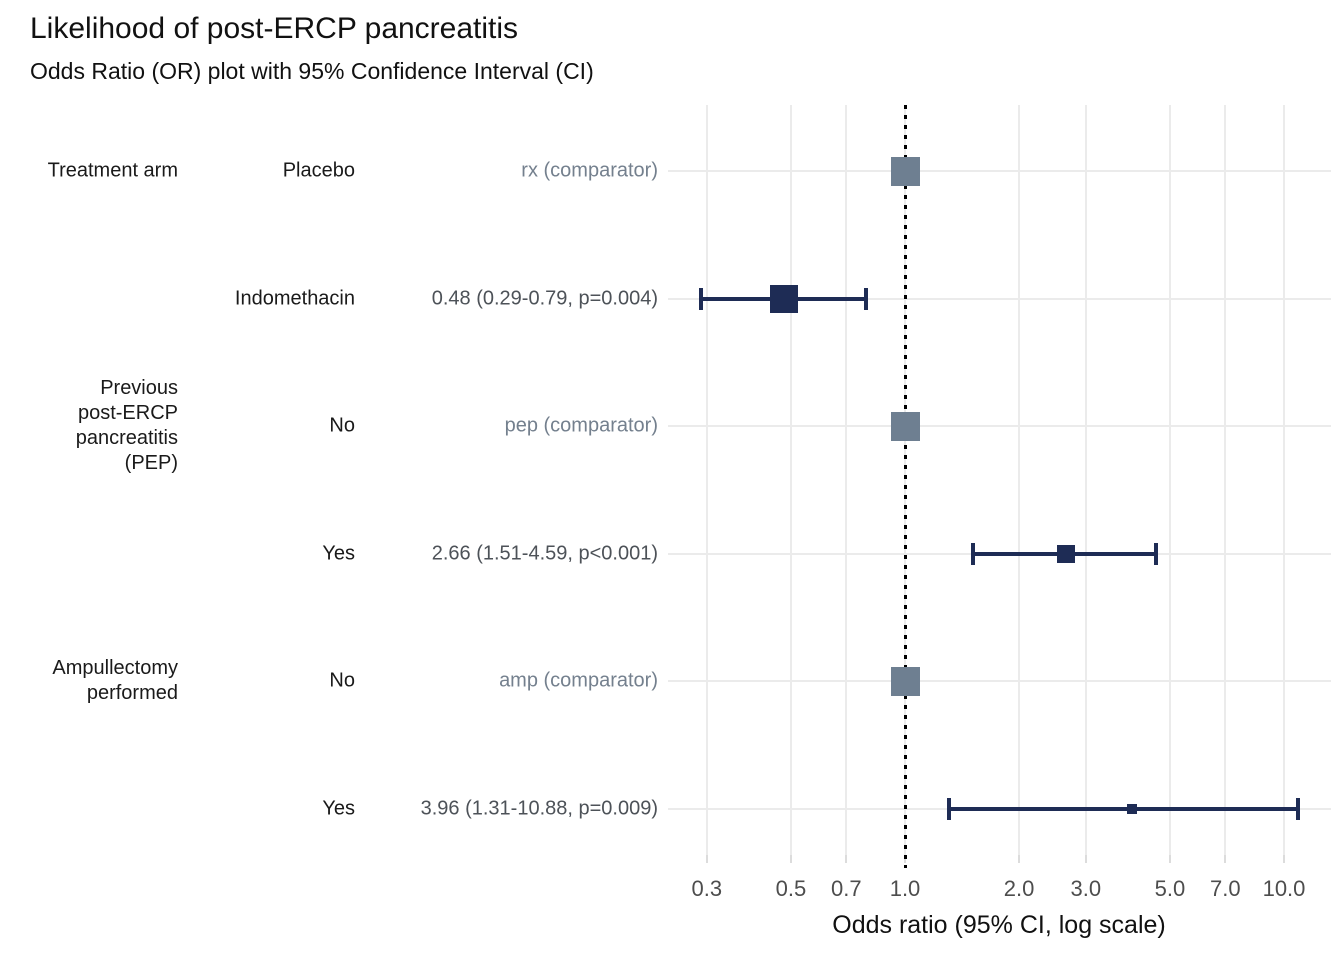  I want to click on x-tick-label: 10.0, so click(1284, 888).